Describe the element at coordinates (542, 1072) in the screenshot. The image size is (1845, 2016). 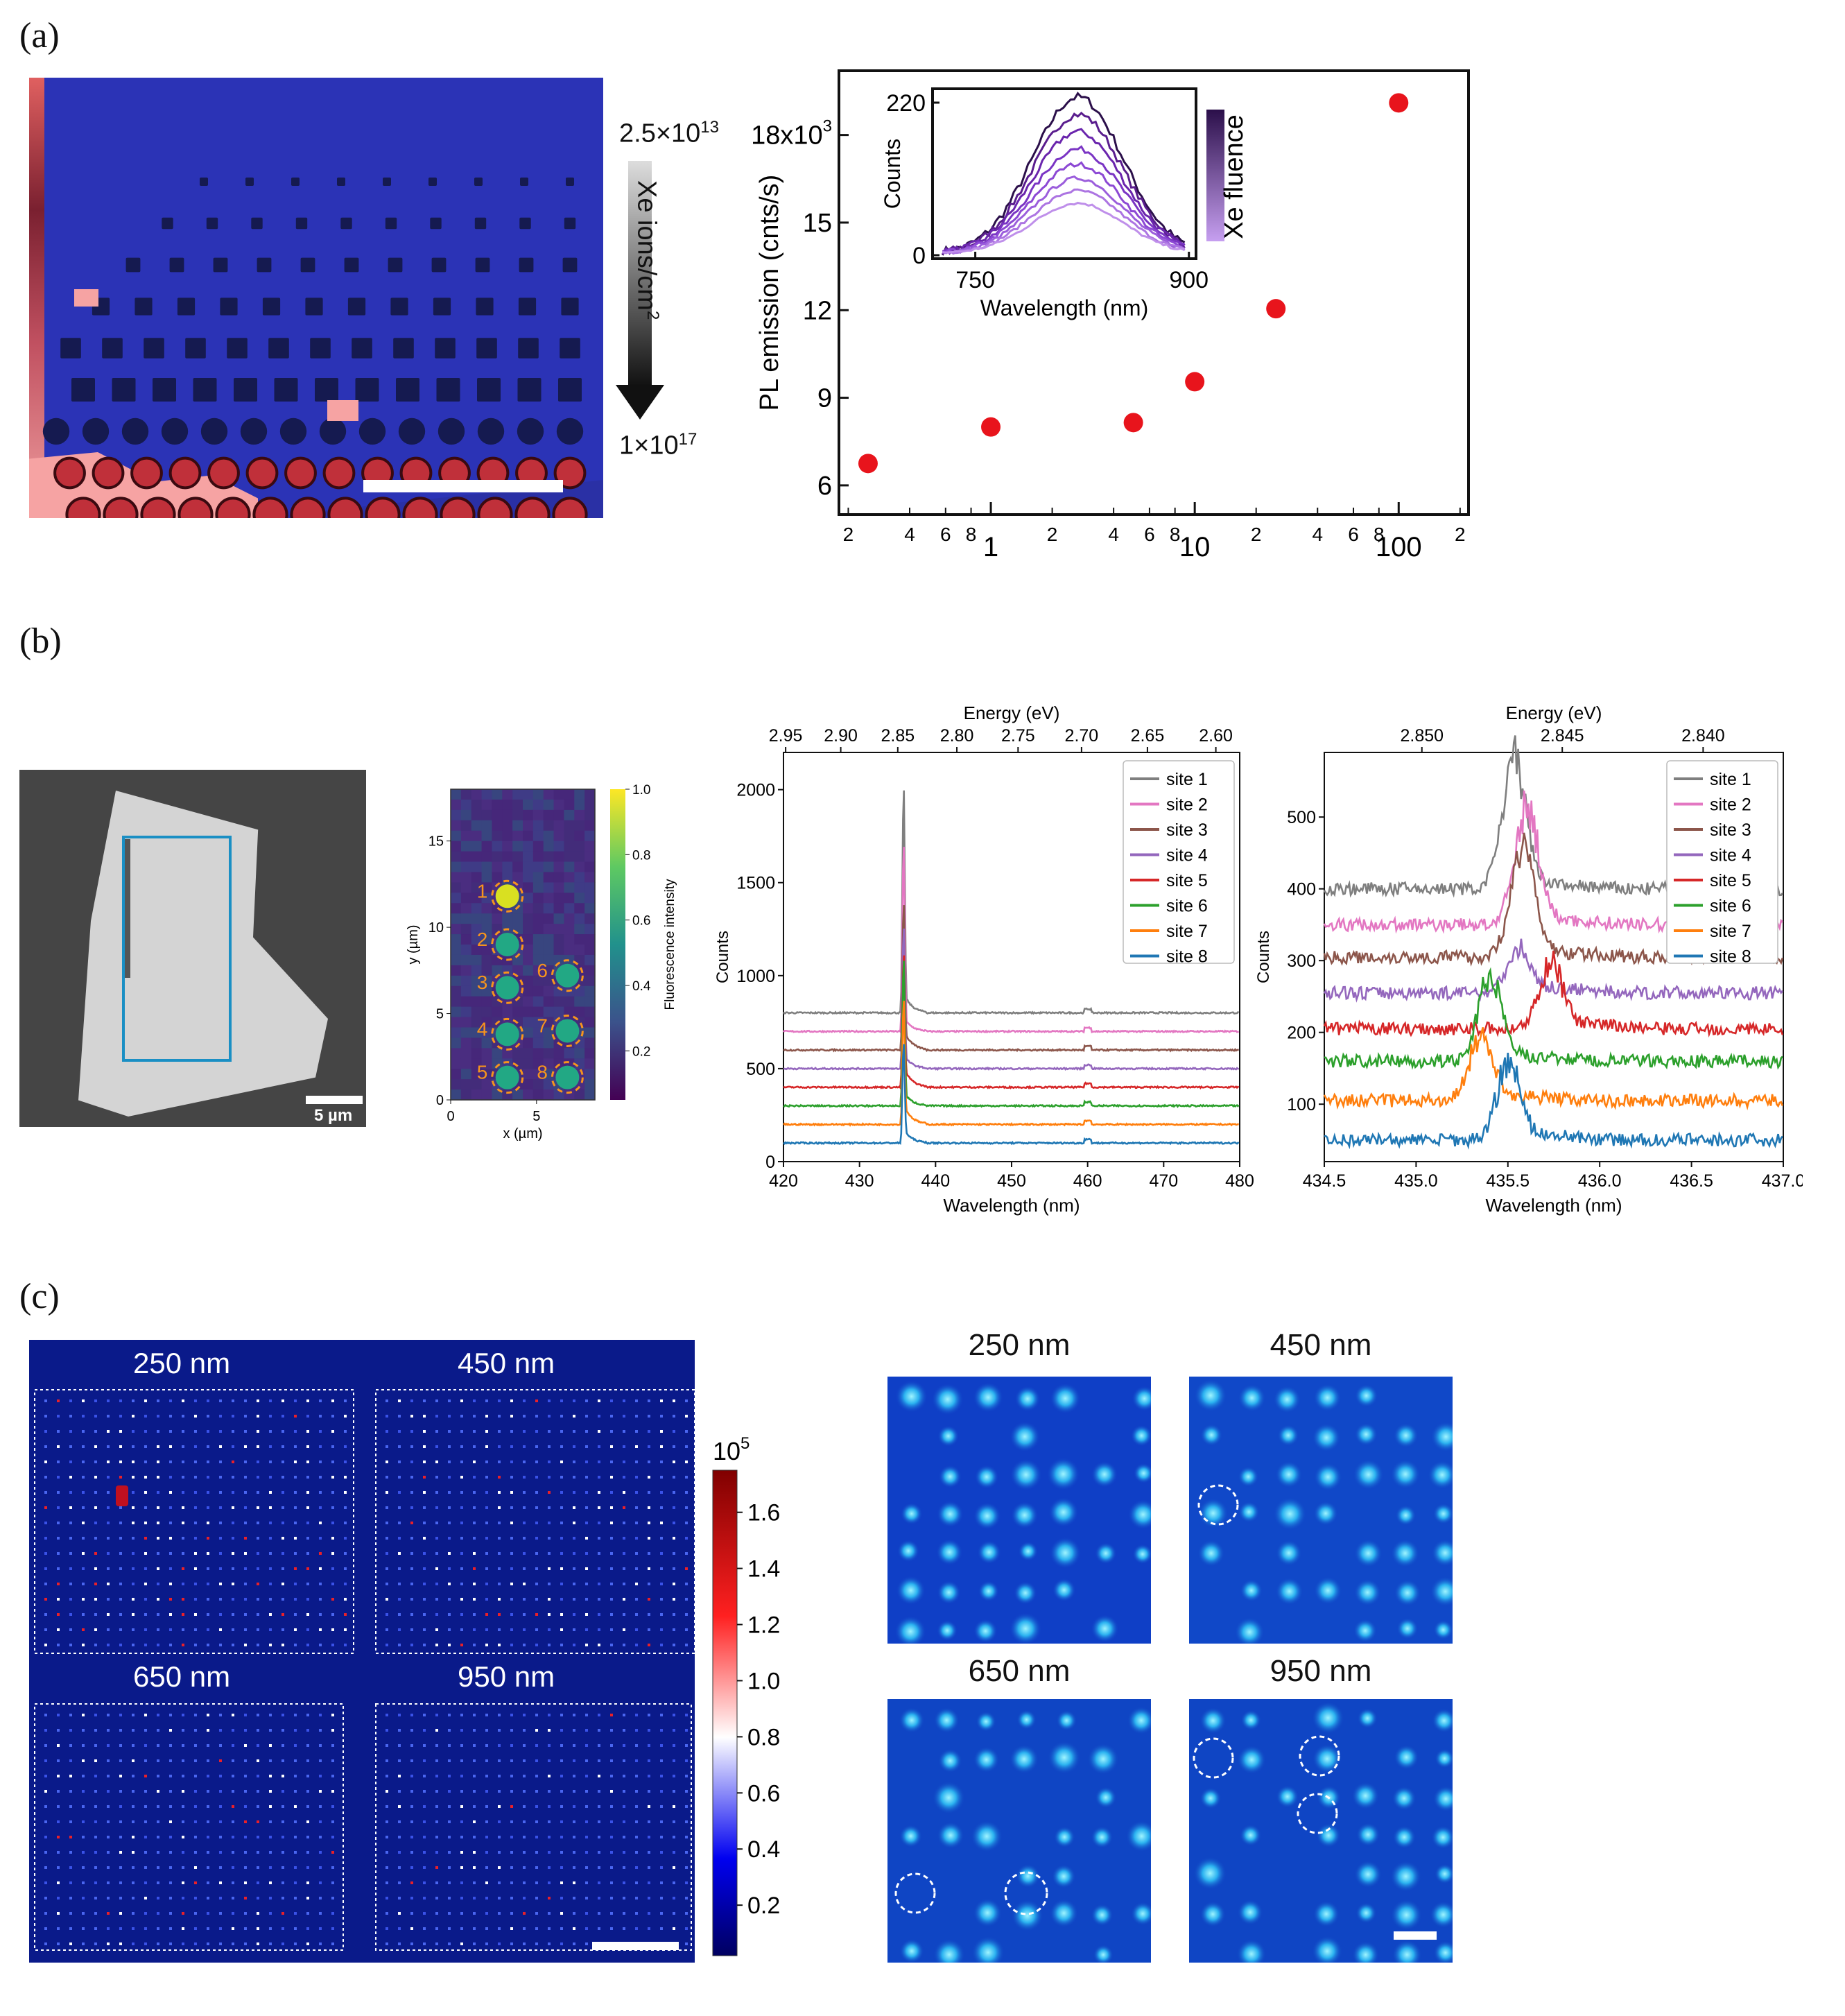
I see `site-number: 8` at that location.